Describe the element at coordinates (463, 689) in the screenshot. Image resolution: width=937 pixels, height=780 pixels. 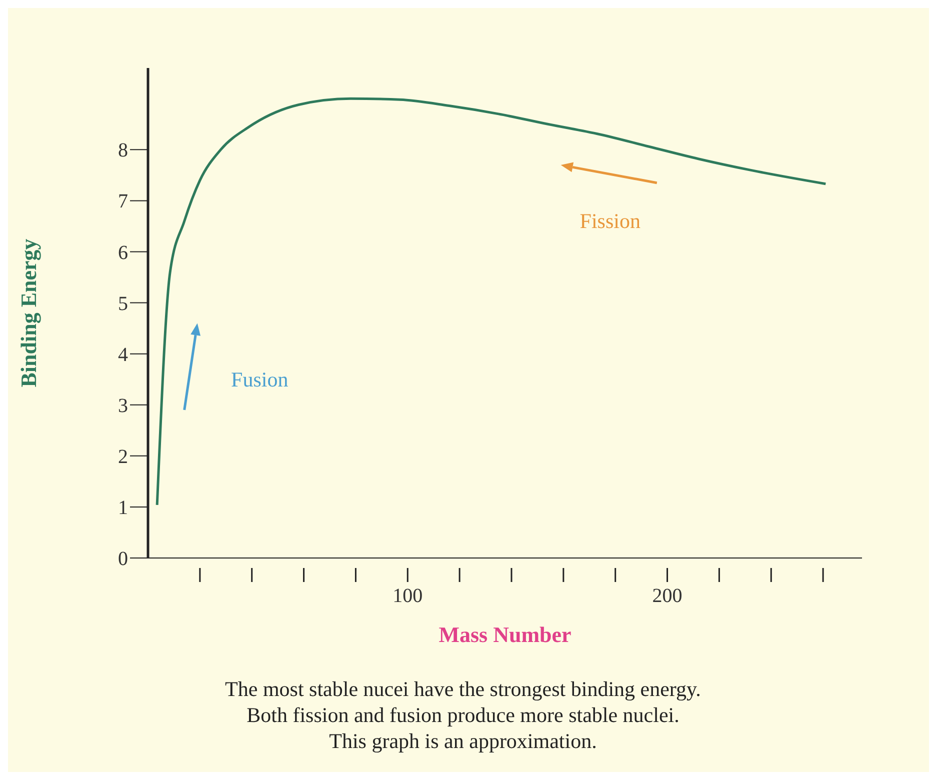
I see `text: The most stable nucei have the strongest binding energy.` at that location.